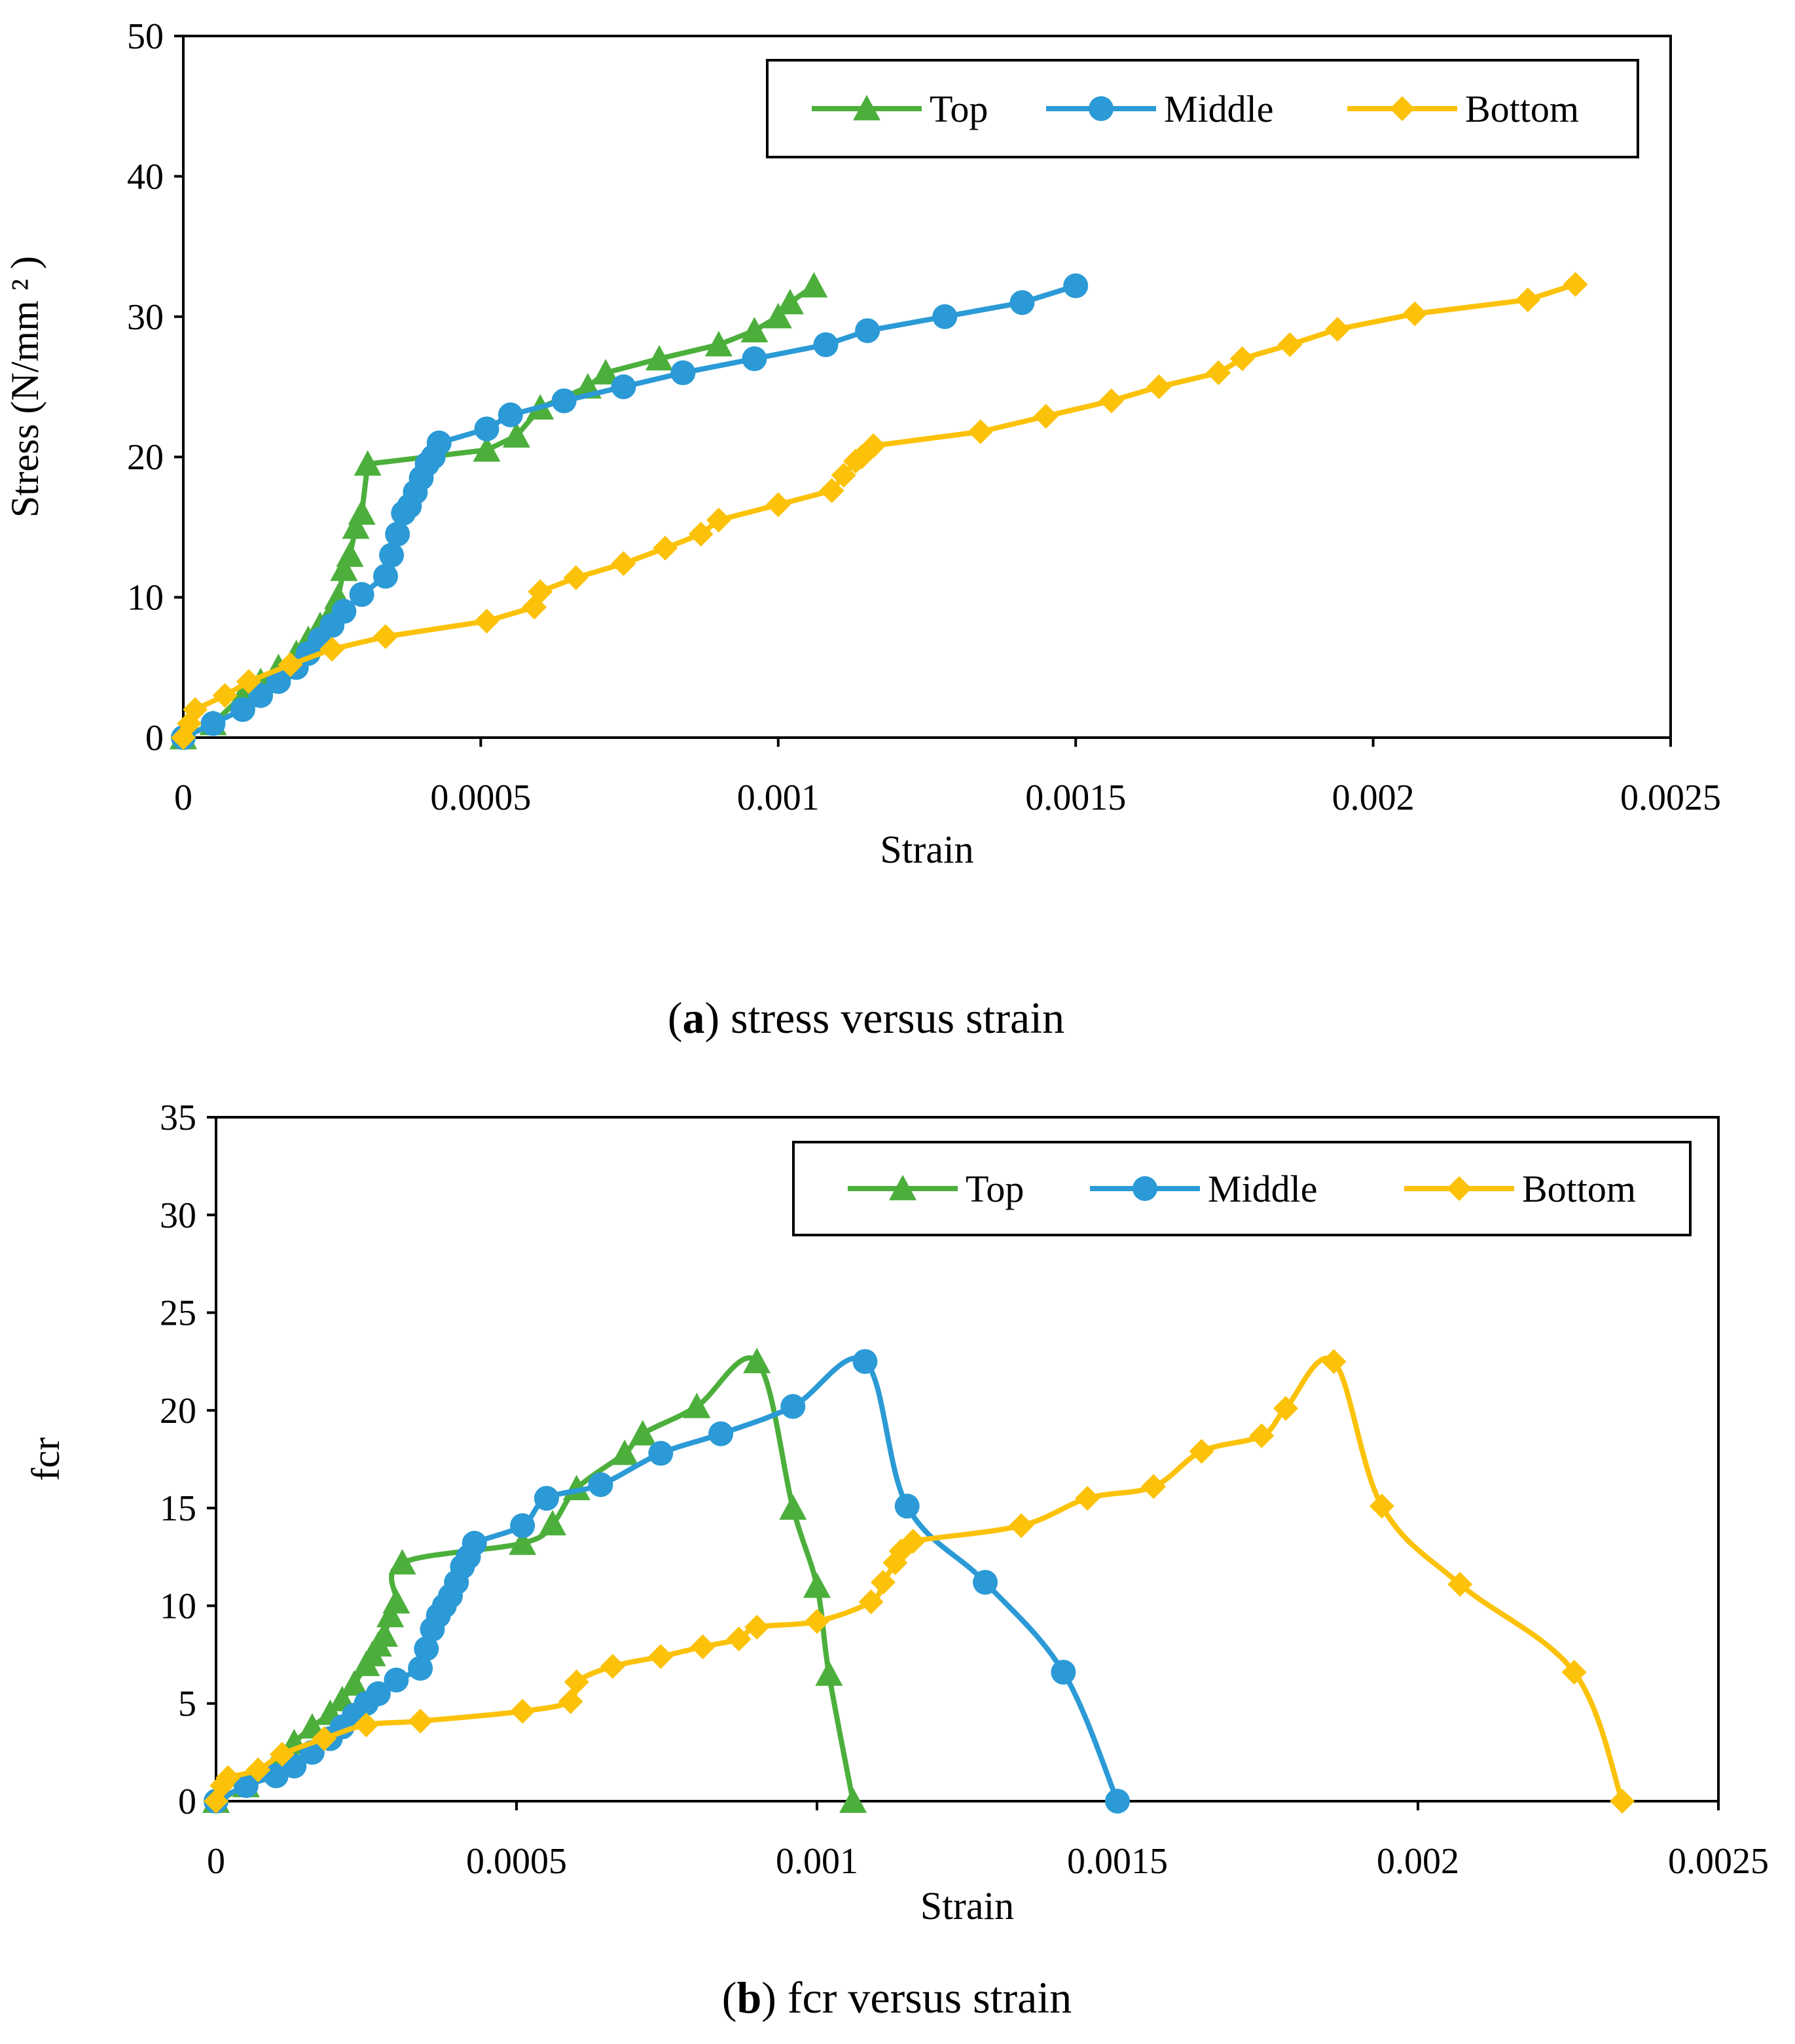  Describe the element at coordinates (1145, 1189) in the screenshot. I see `legend-marker-middle` at that location.